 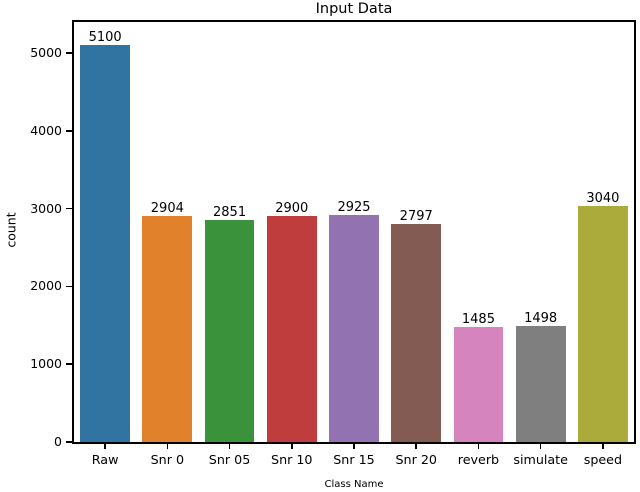 What do you see at coordinates (11, 230) in the screenshot?
I see `y-axis-label: count` at bounding box center [11, 230].